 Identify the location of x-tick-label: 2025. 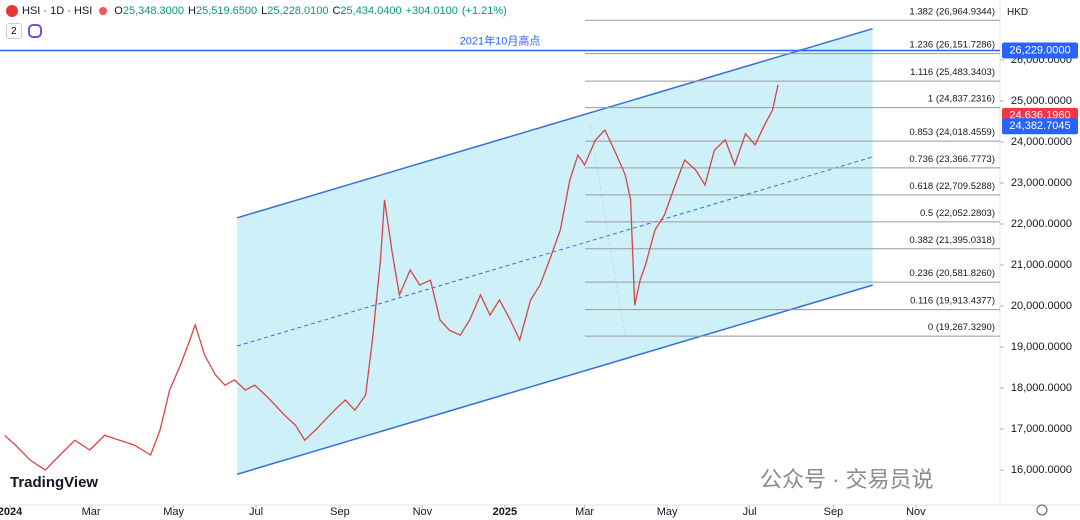
(505, 512).